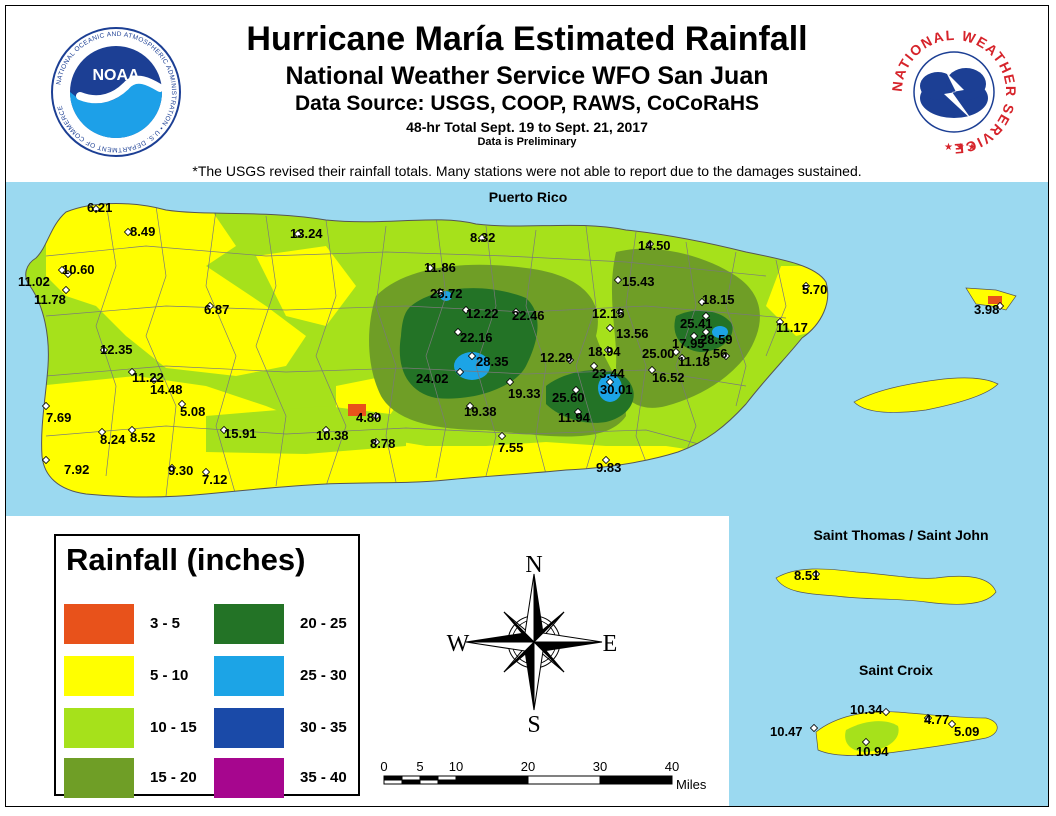 The height and width of the screenshot is (816, 1056). Describe the element at coordinates (610, 644) in the screenshot. I see `compass-e: E` at that location.